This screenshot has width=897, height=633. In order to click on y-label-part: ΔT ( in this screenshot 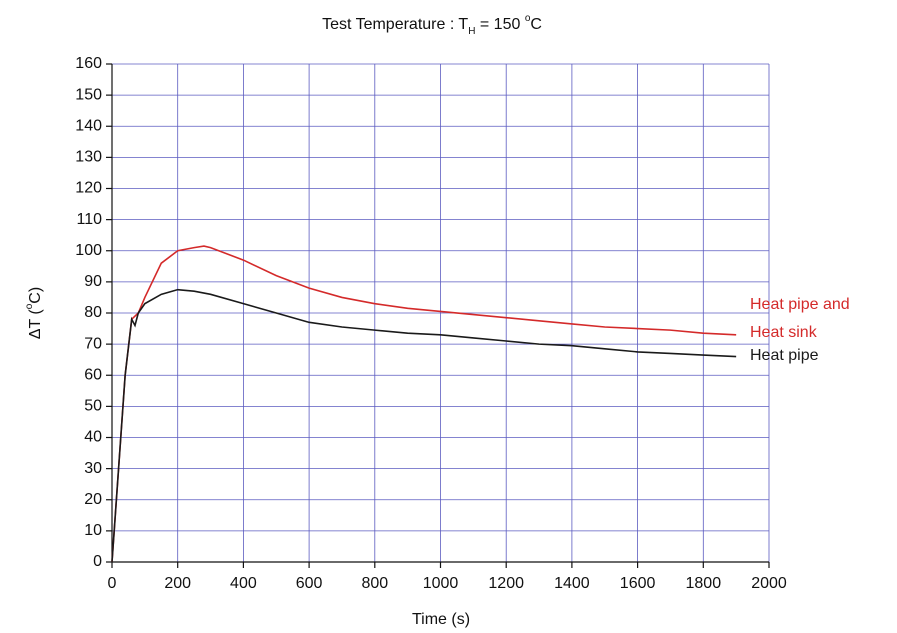, I will do `click(35, 324)`.